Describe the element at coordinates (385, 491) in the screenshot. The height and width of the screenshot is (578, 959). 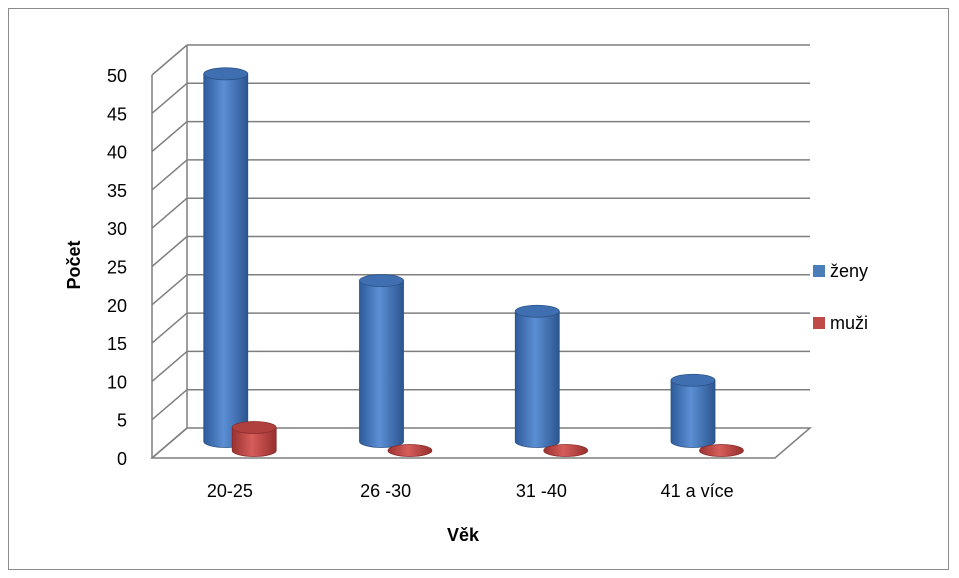
I see `x-tick-label: 26 -30` at that location.